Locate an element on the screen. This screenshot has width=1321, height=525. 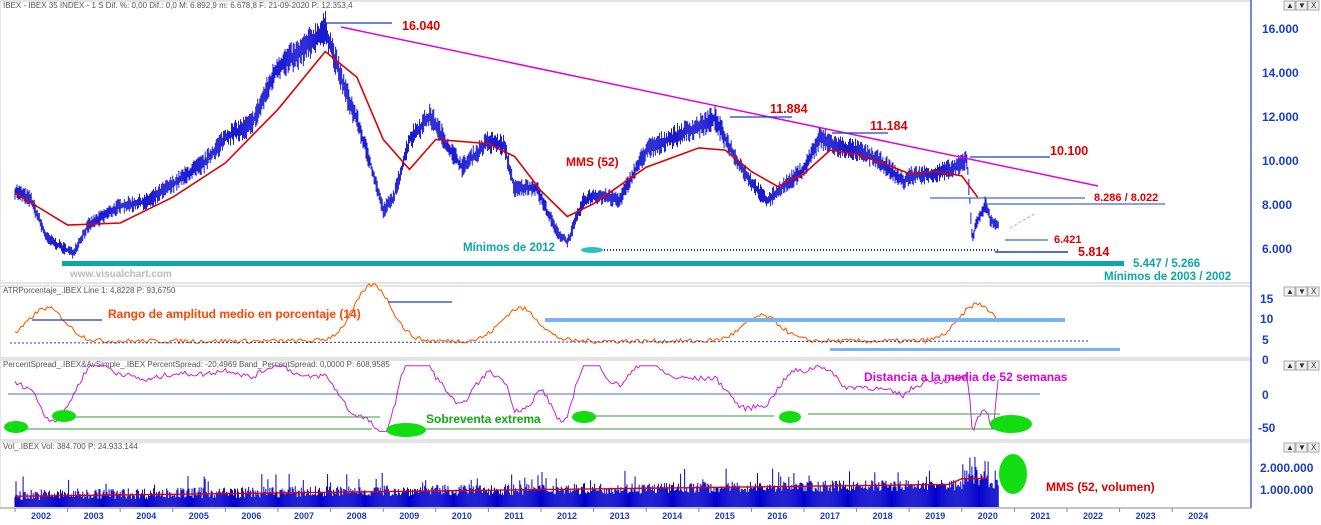
volume-plot is located at coordinates (506, 482).